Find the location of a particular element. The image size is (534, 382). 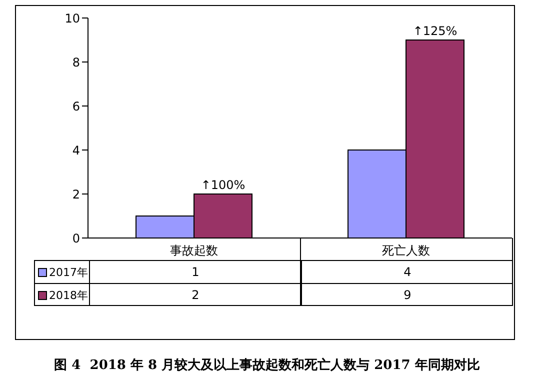

data-label: 9 is located at coordinates (407, 295).